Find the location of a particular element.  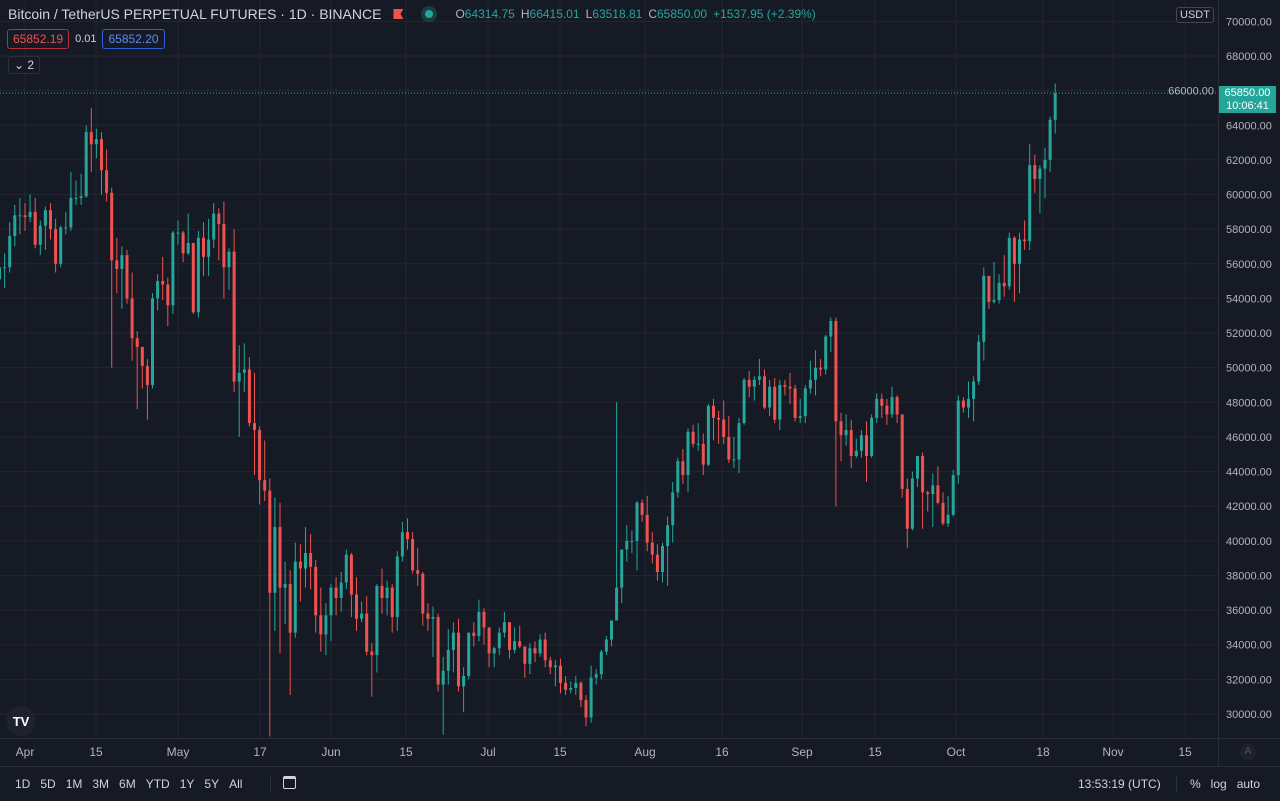

percent-toggle: % is located at coordinates (1195, 784).